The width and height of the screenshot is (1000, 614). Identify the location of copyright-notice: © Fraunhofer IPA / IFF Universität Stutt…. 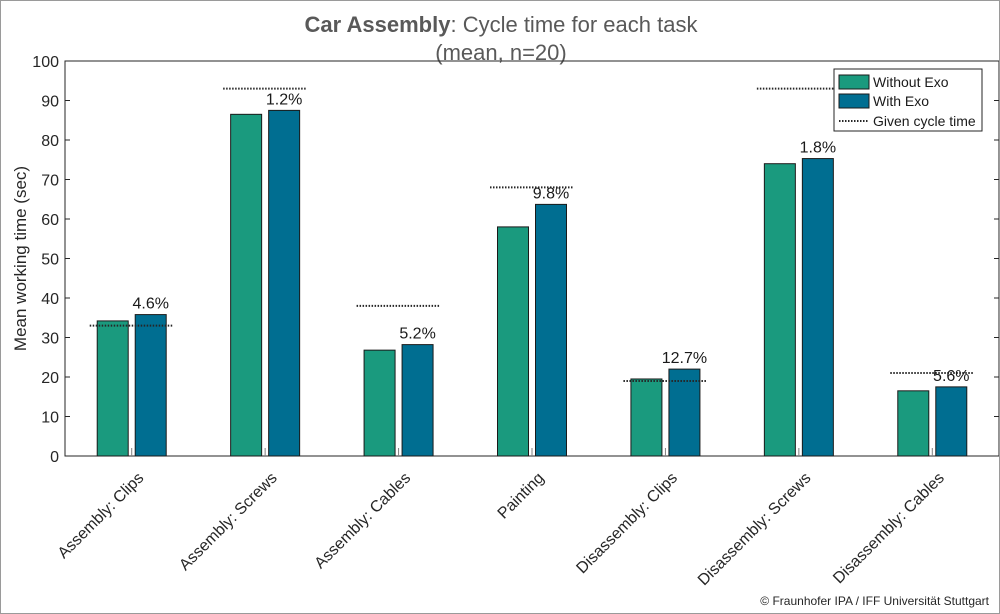
(874, 601).